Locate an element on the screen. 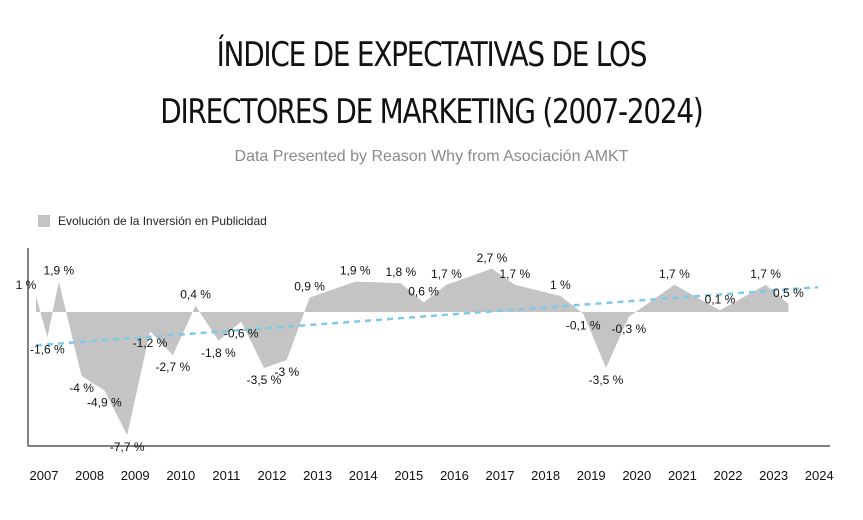 The width and height of the screenshot is (863, 520). x-tick-label: 2010 is located at coordinates (180, 475).